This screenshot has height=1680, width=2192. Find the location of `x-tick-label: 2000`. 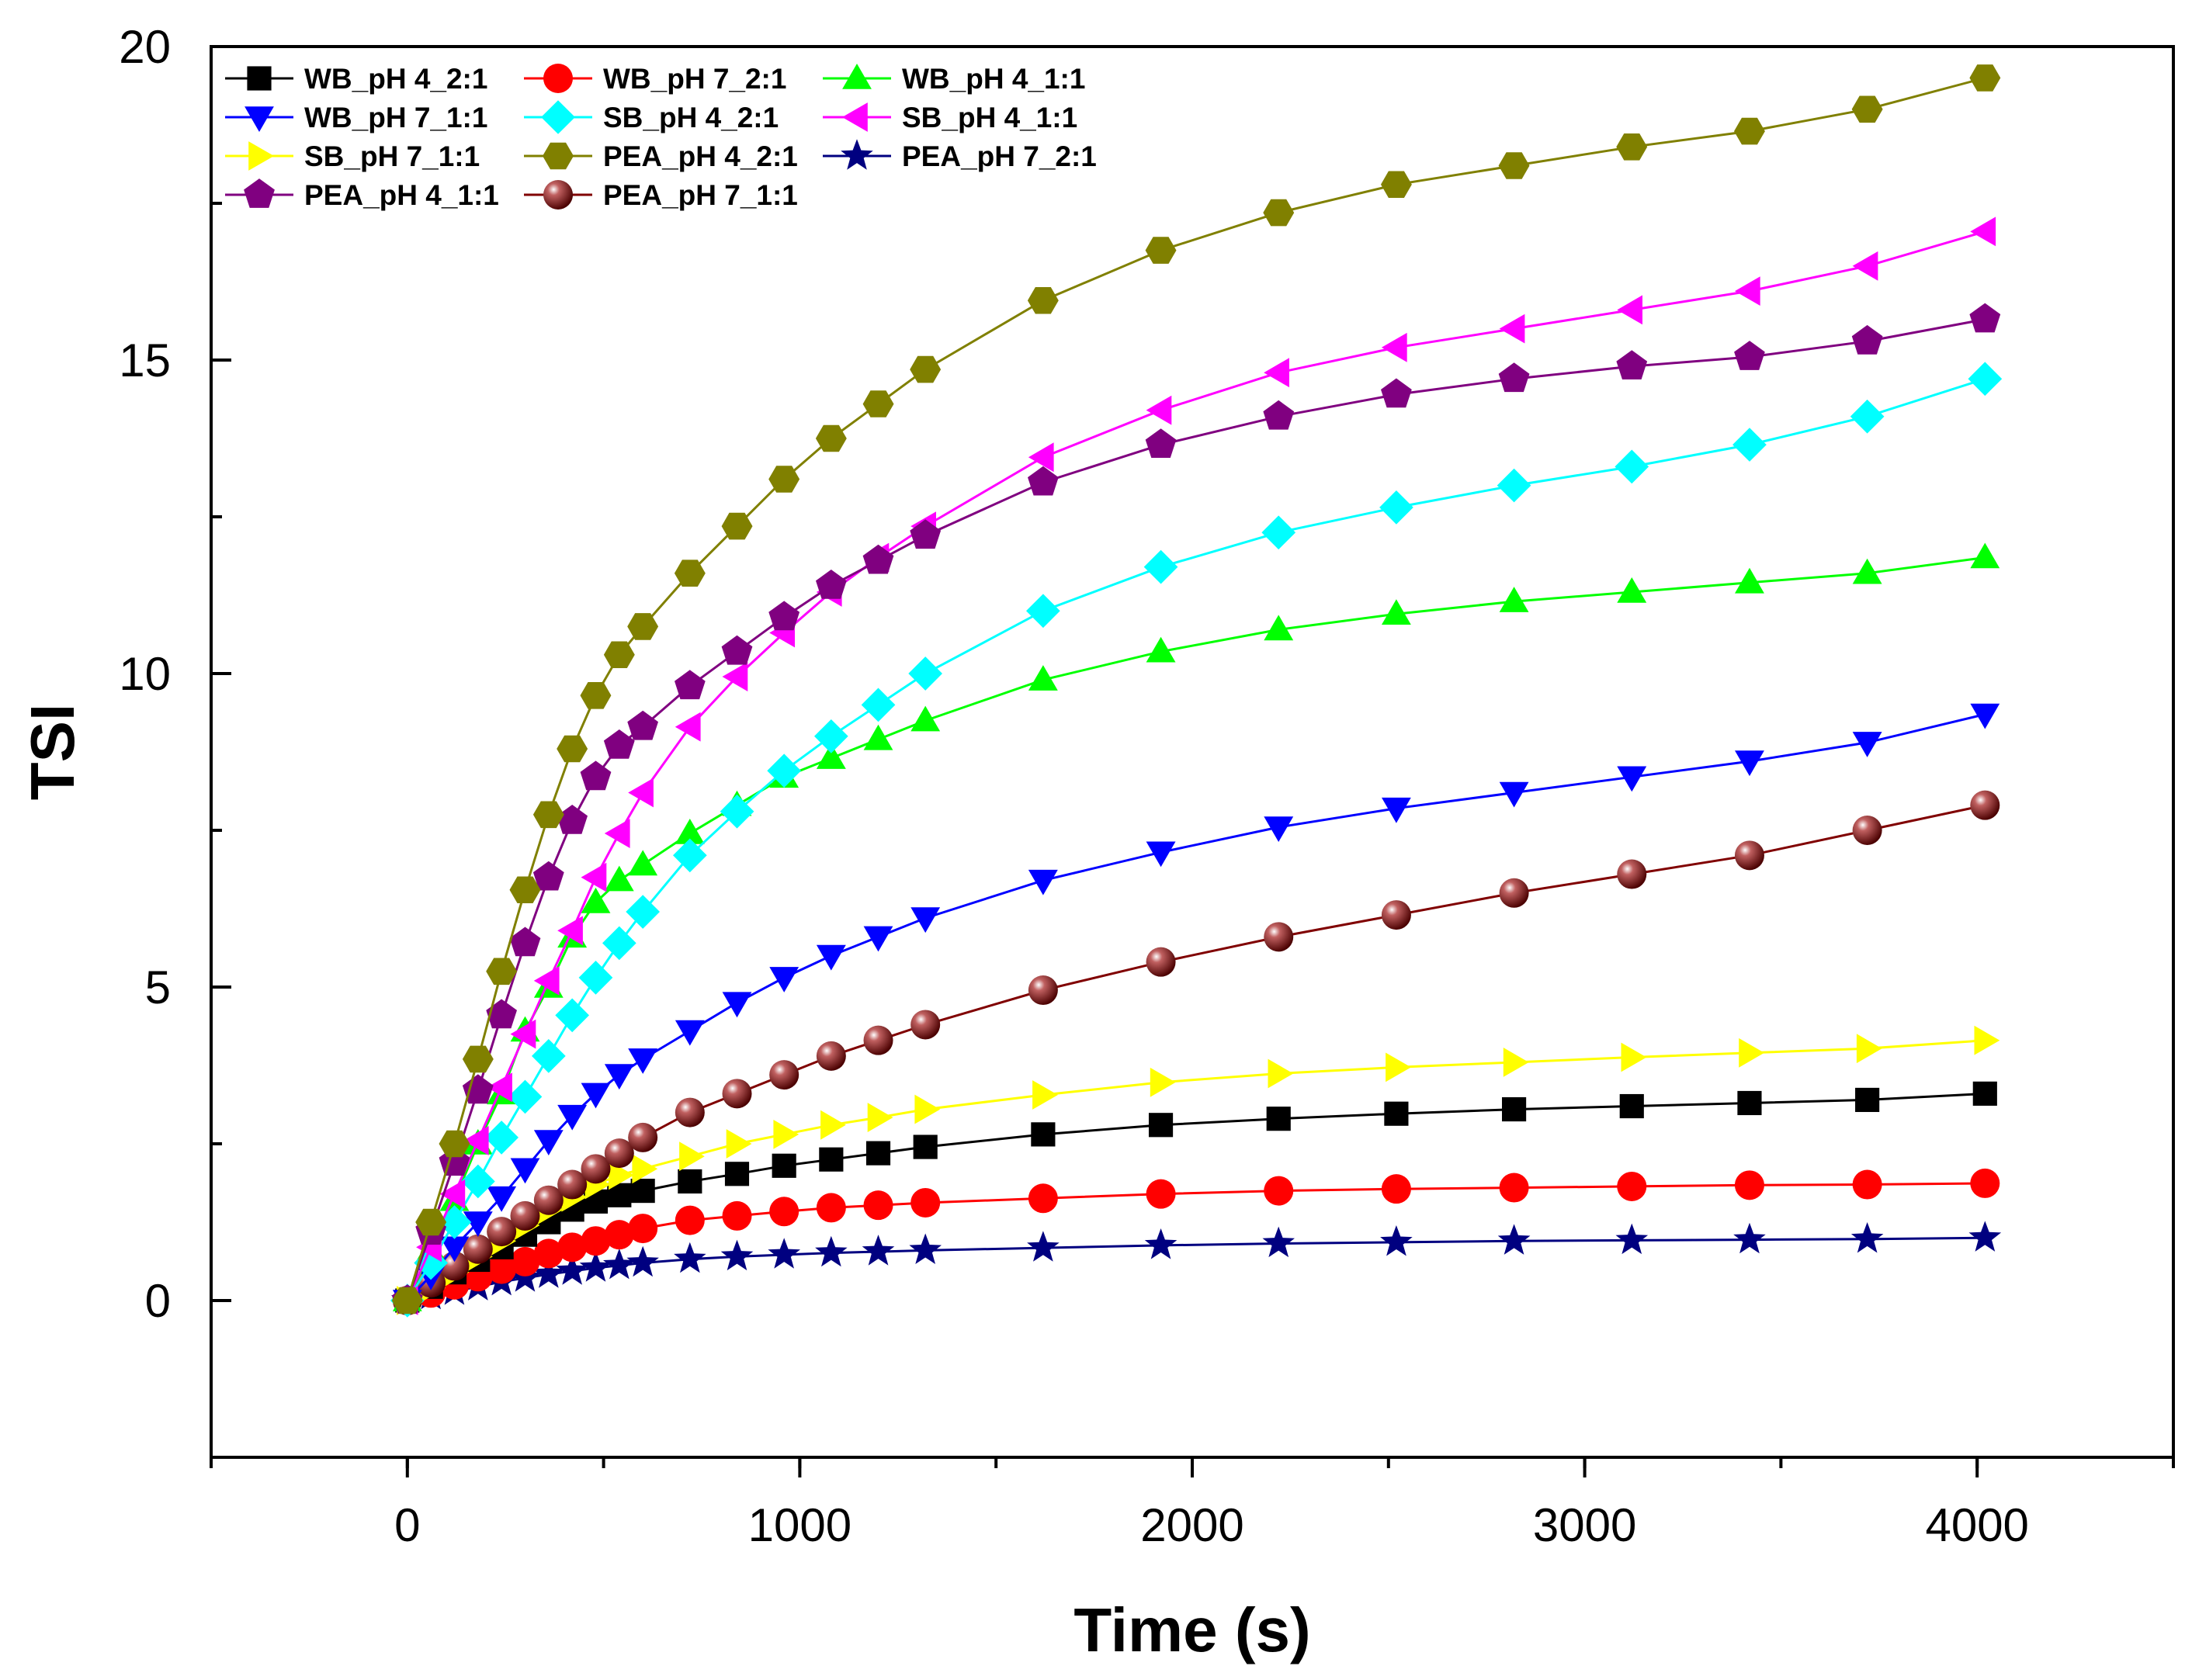

x-tick-label: 2000 is located at coordinates (1191, 1525).